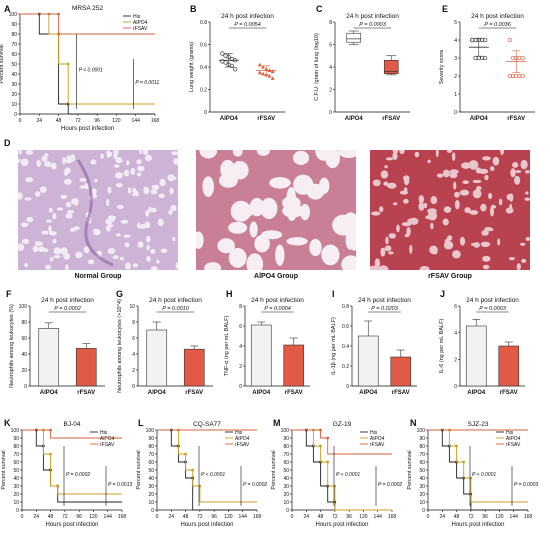 The image size is (550, 548). What do you see at coordinates (193, 9) in the screenshot?
I see `panel-letter-b: B` at bounding box center [193, 9].